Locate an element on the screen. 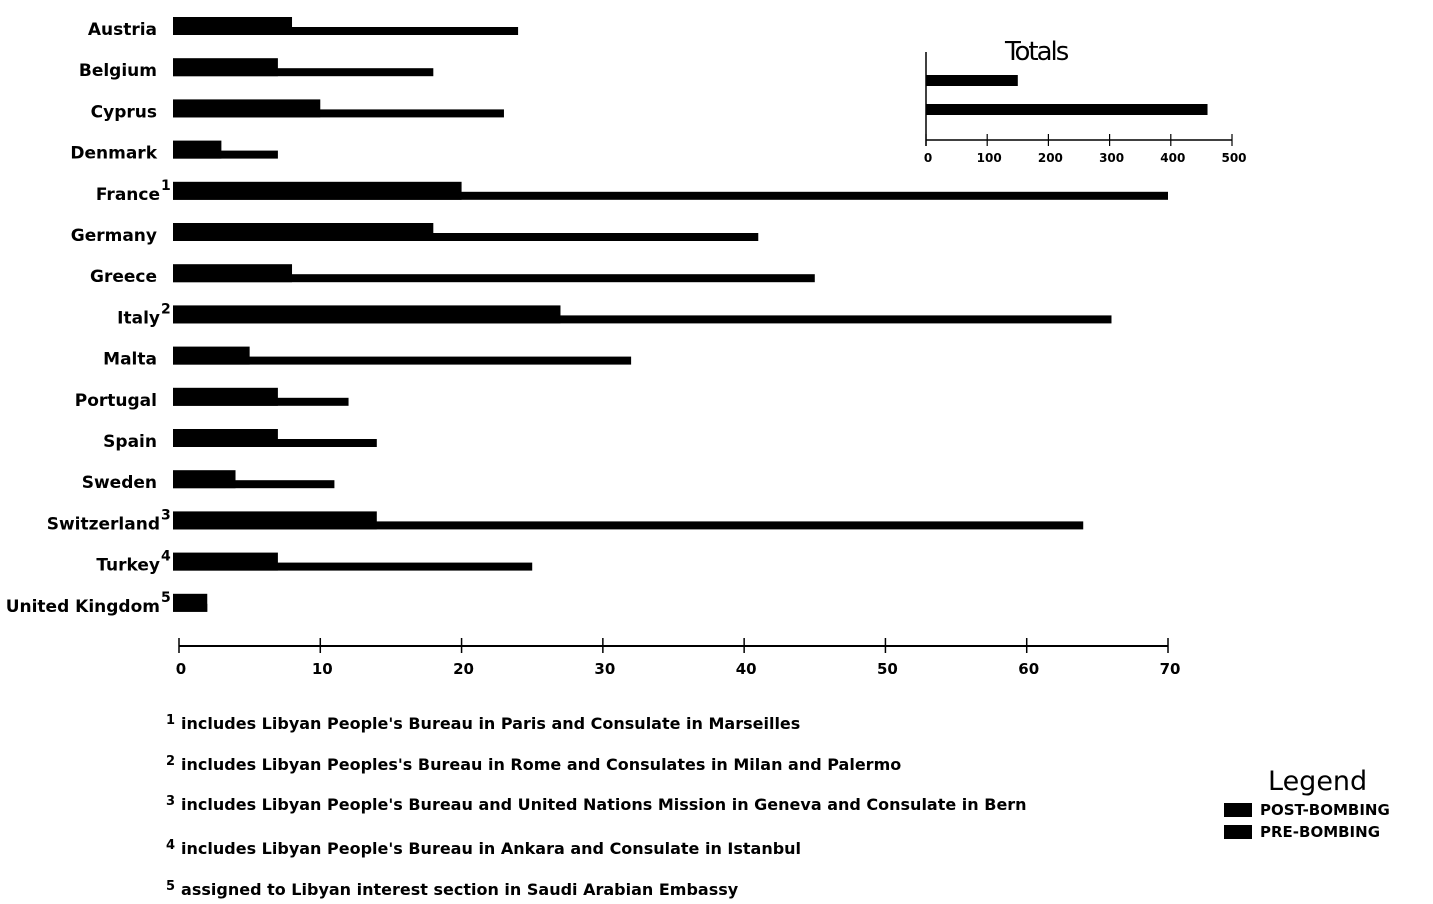 Image resolution: width=1433 pixels, height=904 pixels. category-label: Austria is located at coordinates (122, 30).